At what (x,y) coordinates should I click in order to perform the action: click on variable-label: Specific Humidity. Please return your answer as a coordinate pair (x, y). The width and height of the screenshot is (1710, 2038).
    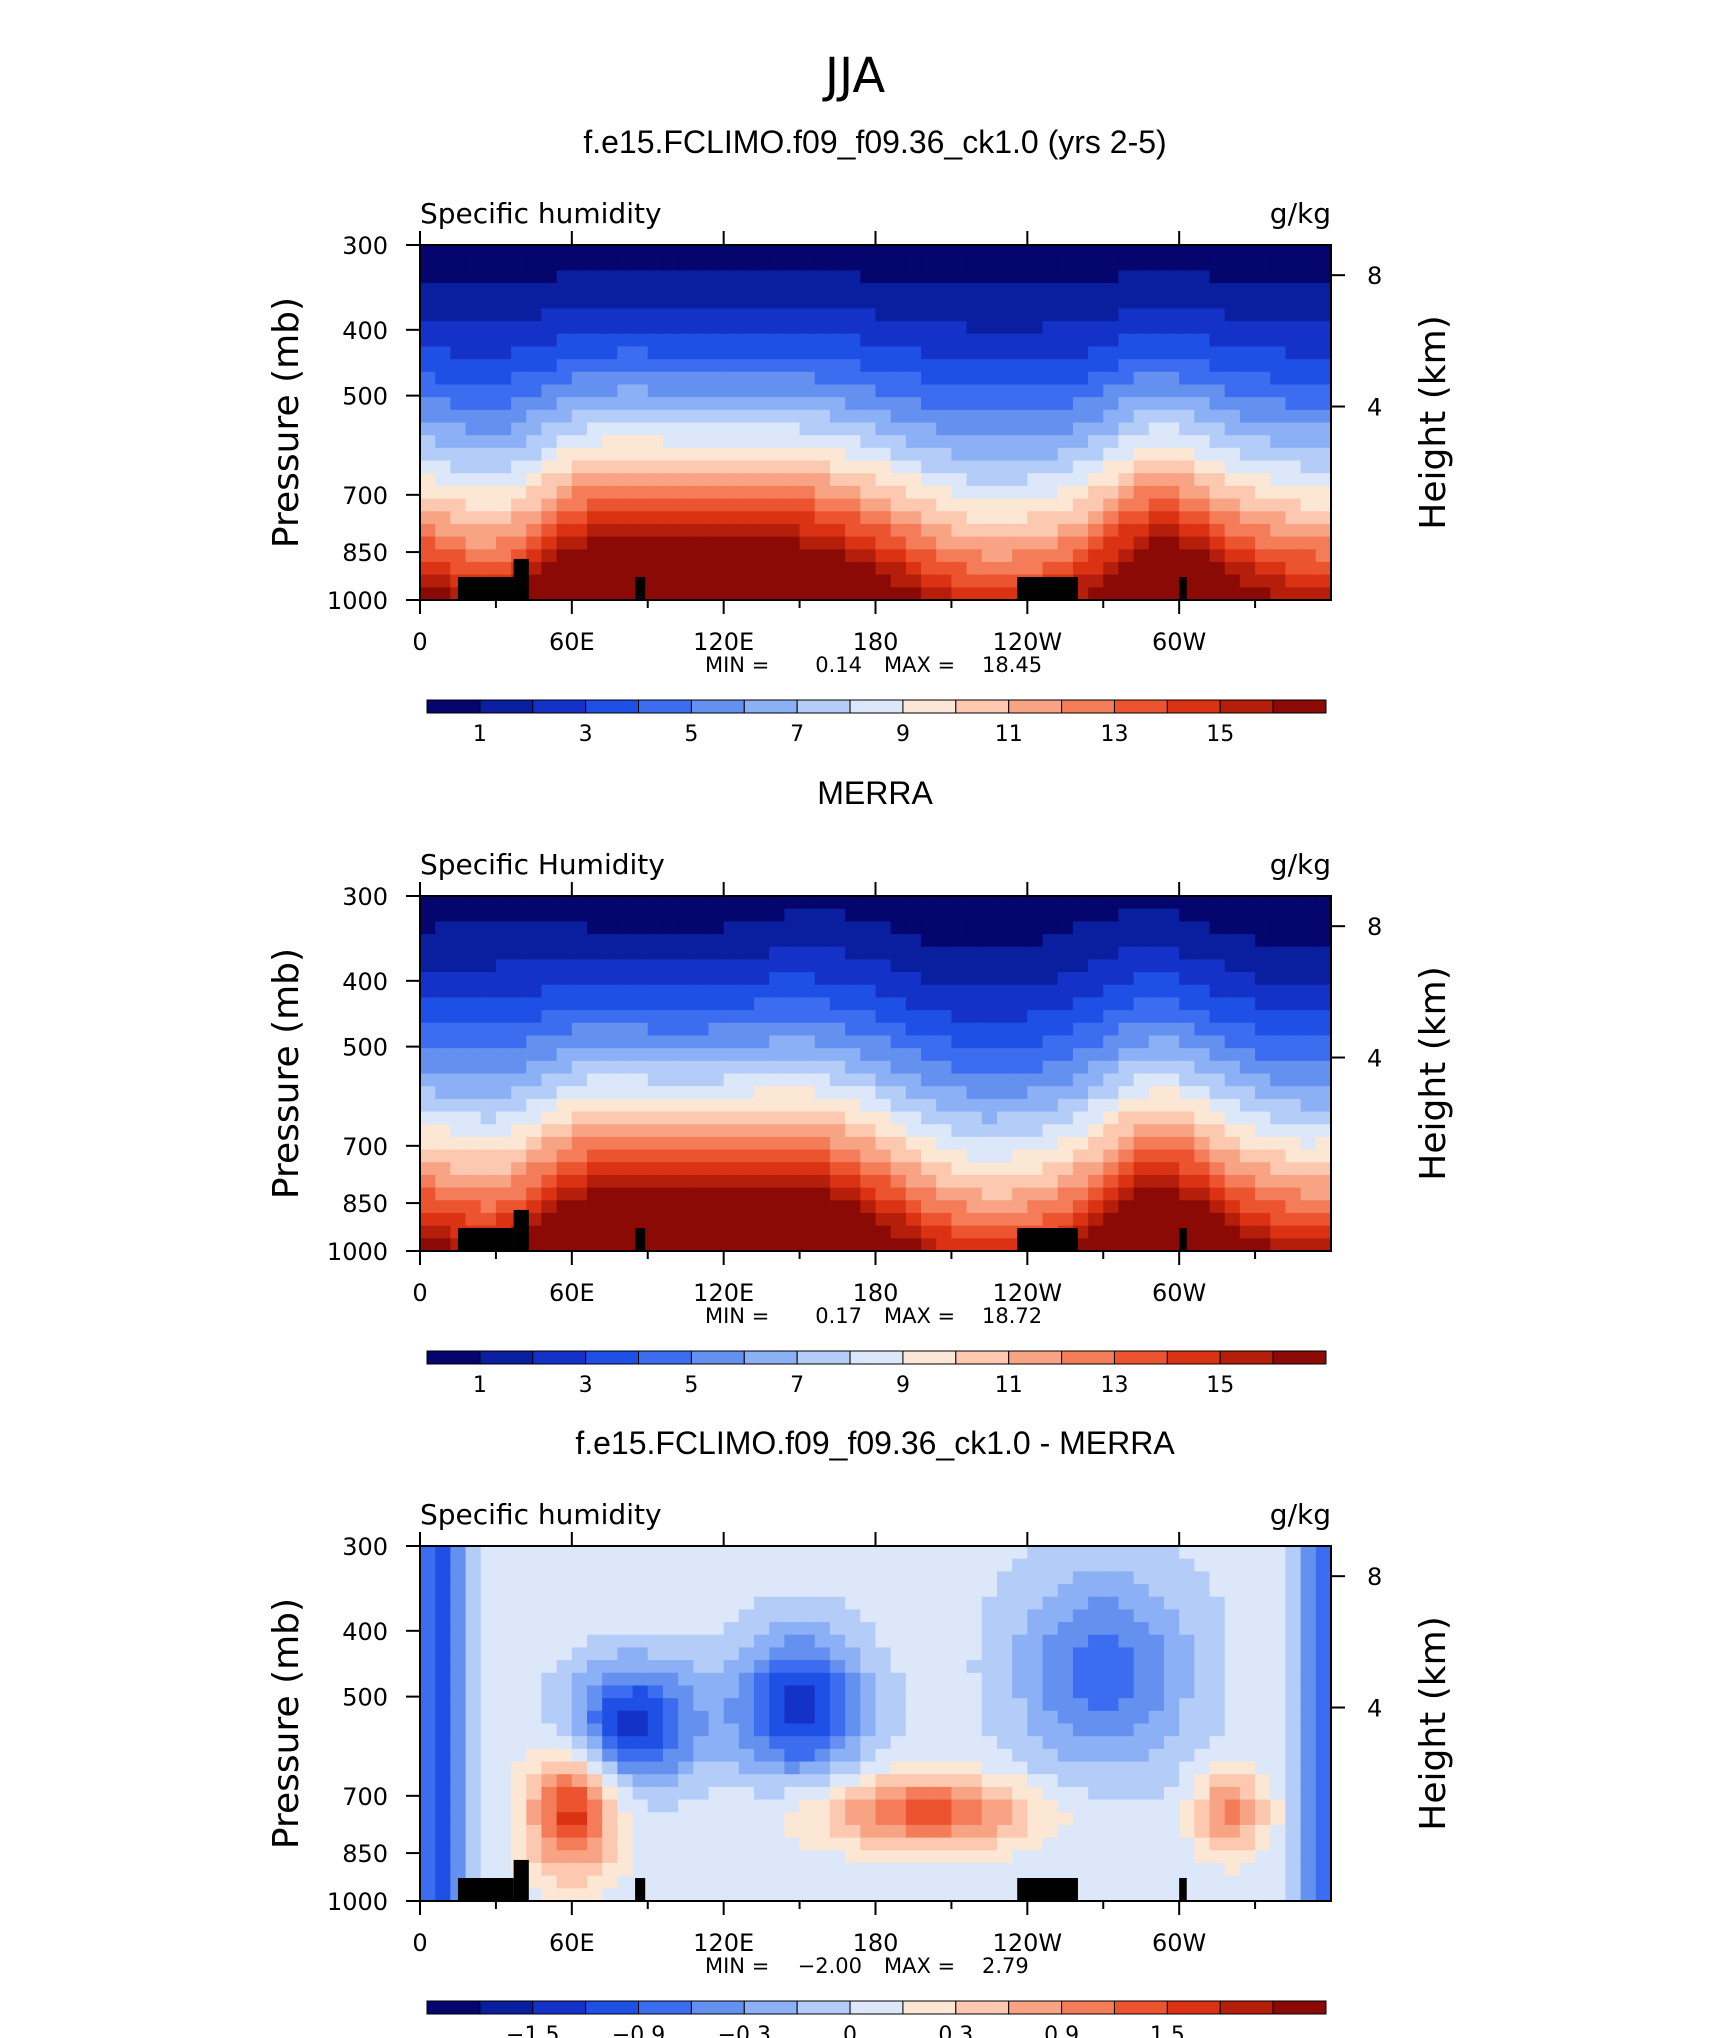
    Looking at the image, I should click on (542, 864).